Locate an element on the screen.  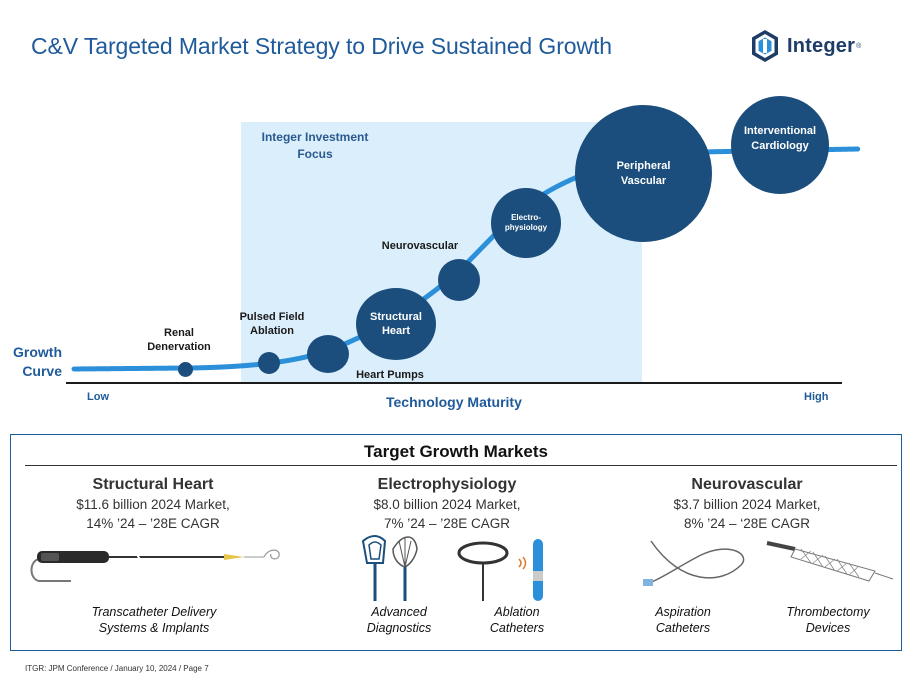
pulsed-field-ablation-dot is located at coordinates (269, 363).